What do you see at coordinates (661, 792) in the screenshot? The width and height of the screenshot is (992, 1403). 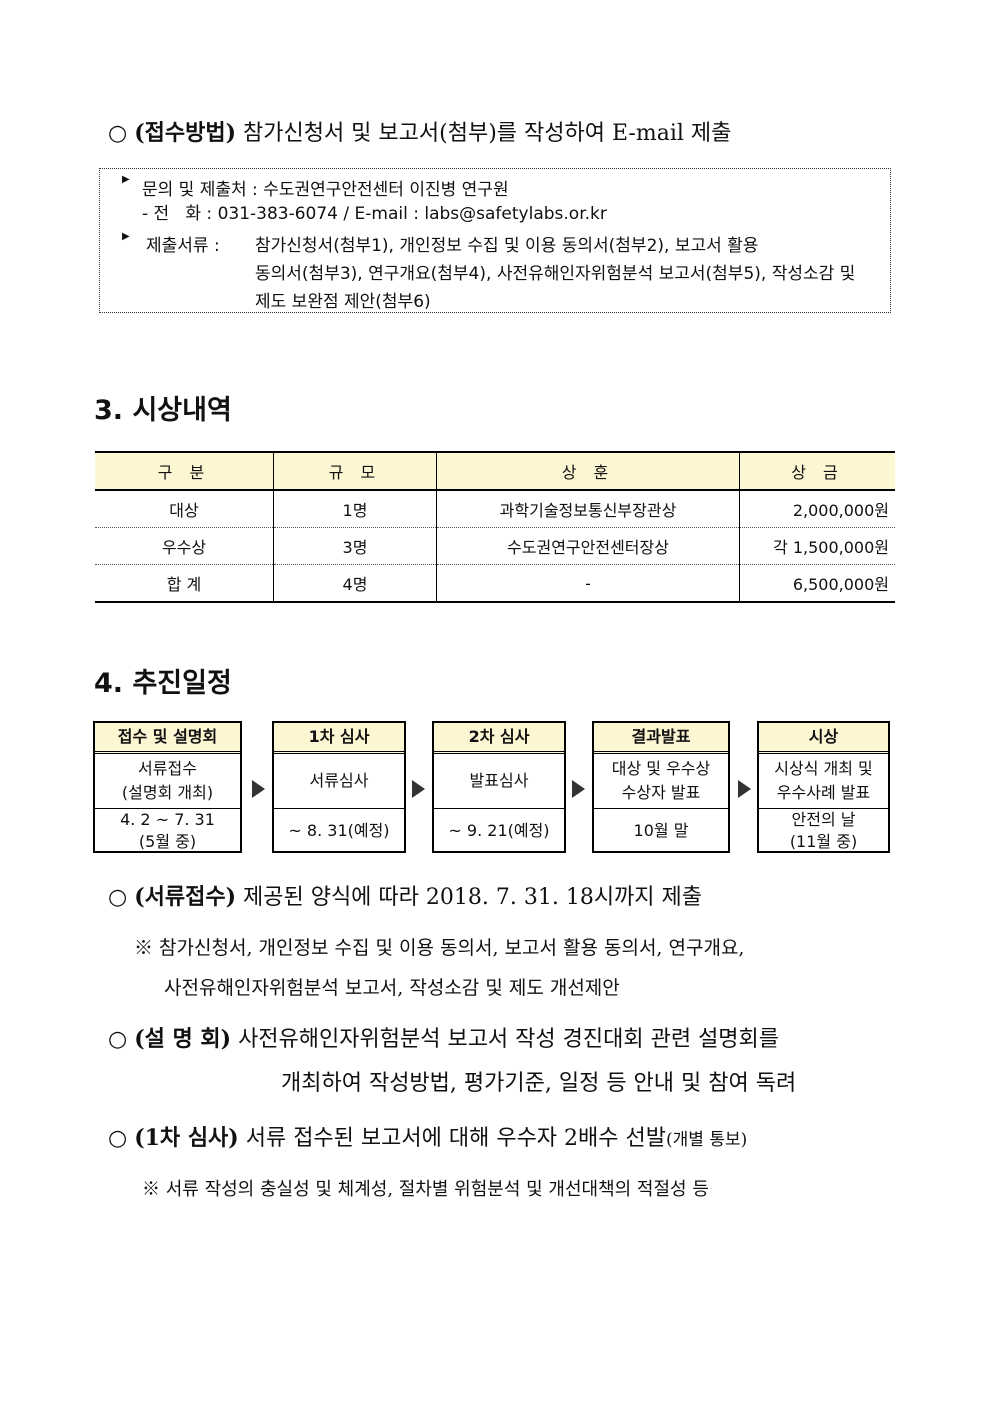 I see `step-text: 수상자 발표` at bounding box center [661, 792].